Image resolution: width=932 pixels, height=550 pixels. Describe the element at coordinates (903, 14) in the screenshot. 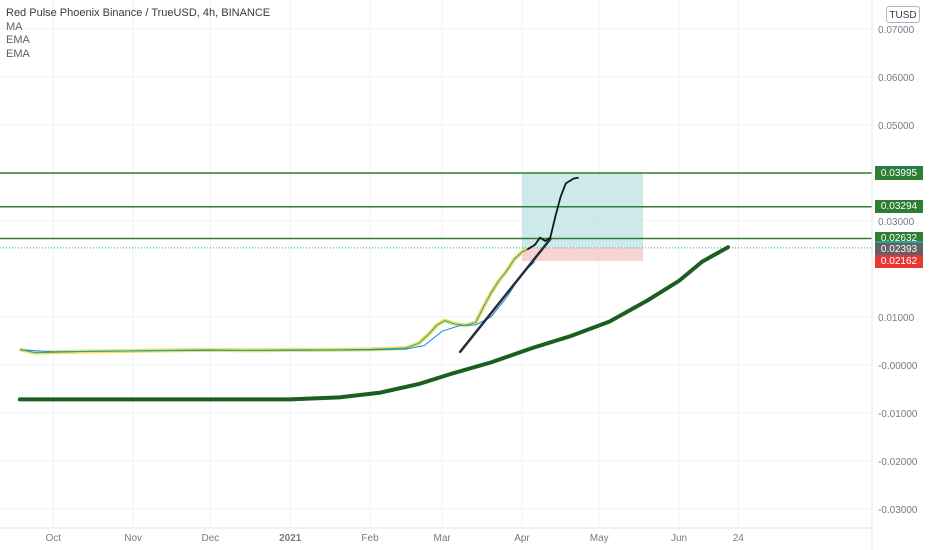

I see `currency-button: TUSD` at that location.